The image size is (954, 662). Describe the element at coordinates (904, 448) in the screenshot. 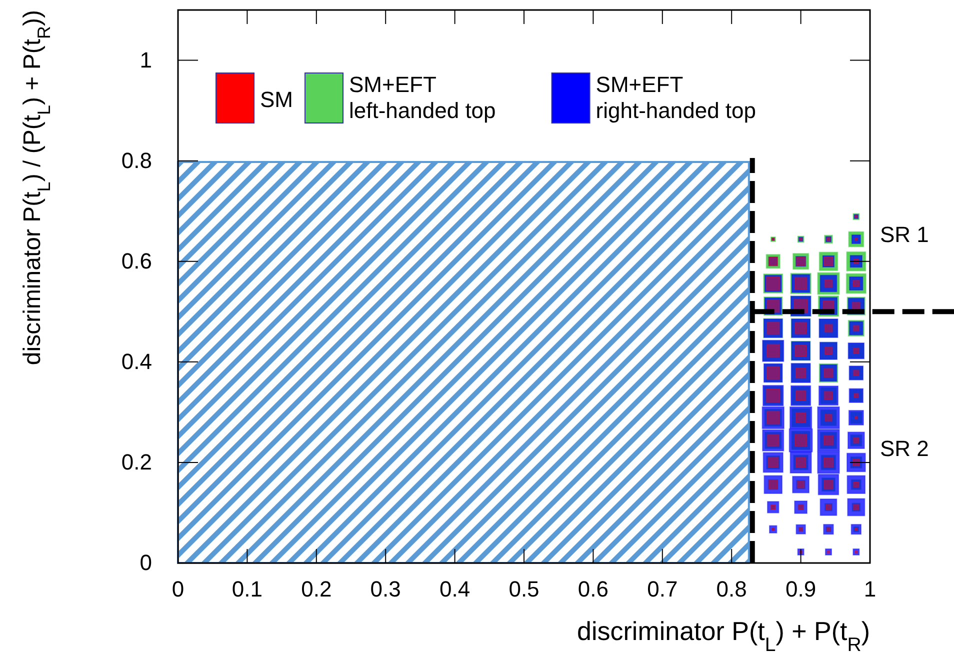

I see `text: SR 2` at that location.